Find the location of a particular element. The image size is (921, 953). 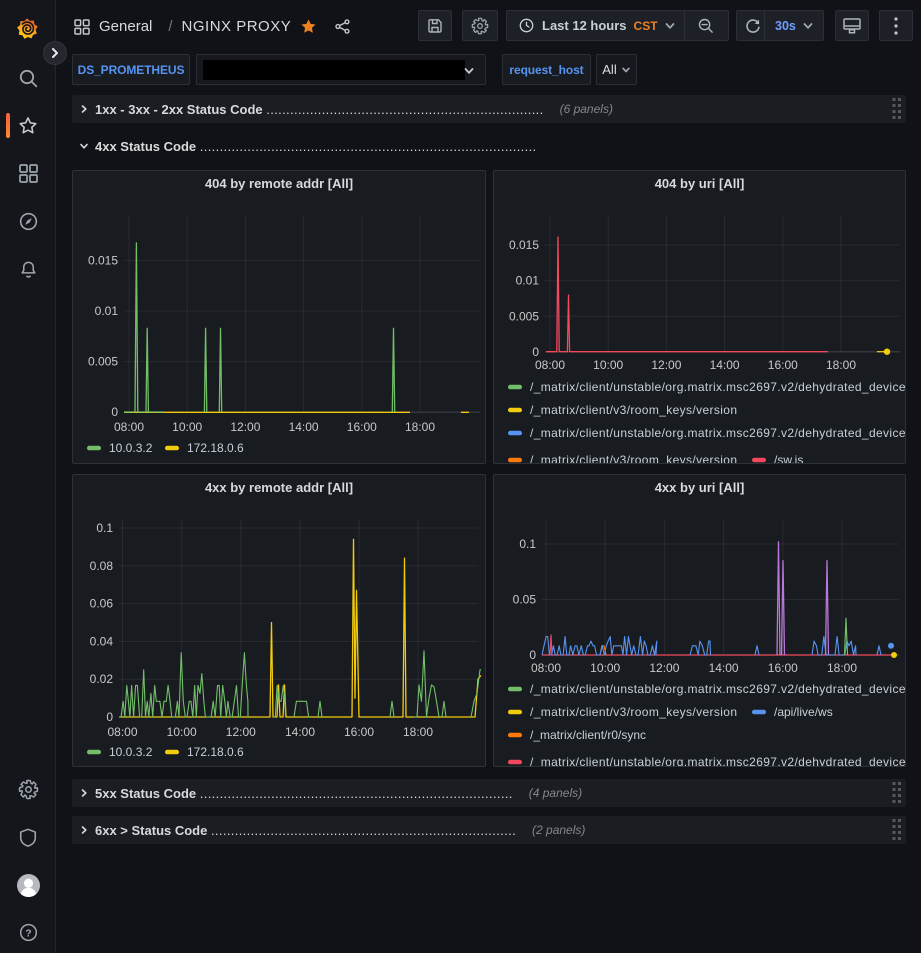

svg-text: 0.04 is located at coordinates (102, 641).